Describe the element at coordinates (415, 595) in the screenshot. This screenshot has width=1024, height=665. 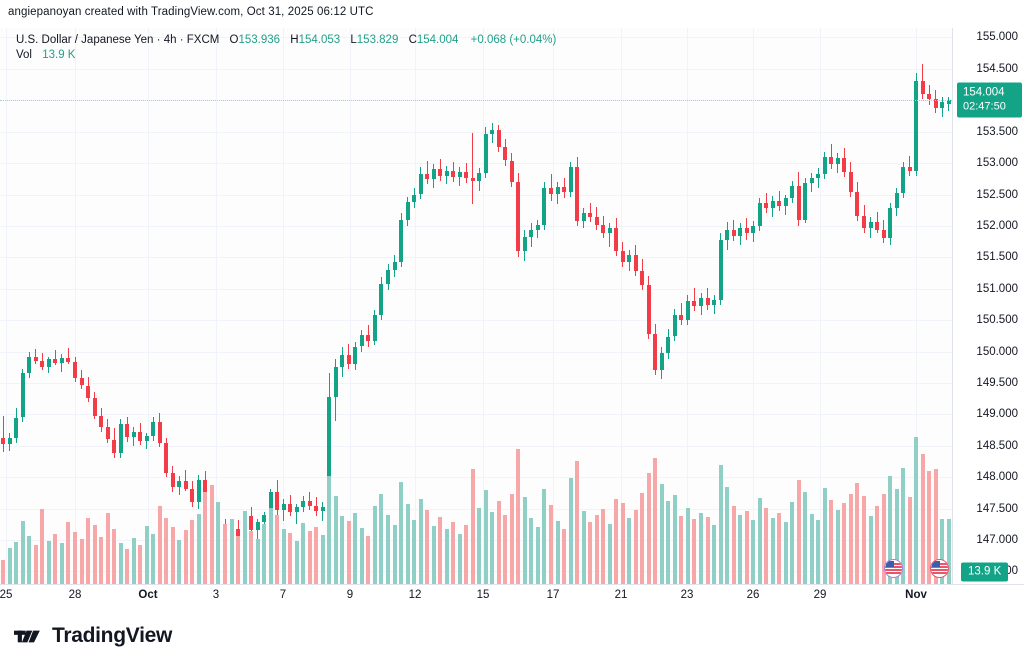
I see `time-axis-tick: 12` at that location.